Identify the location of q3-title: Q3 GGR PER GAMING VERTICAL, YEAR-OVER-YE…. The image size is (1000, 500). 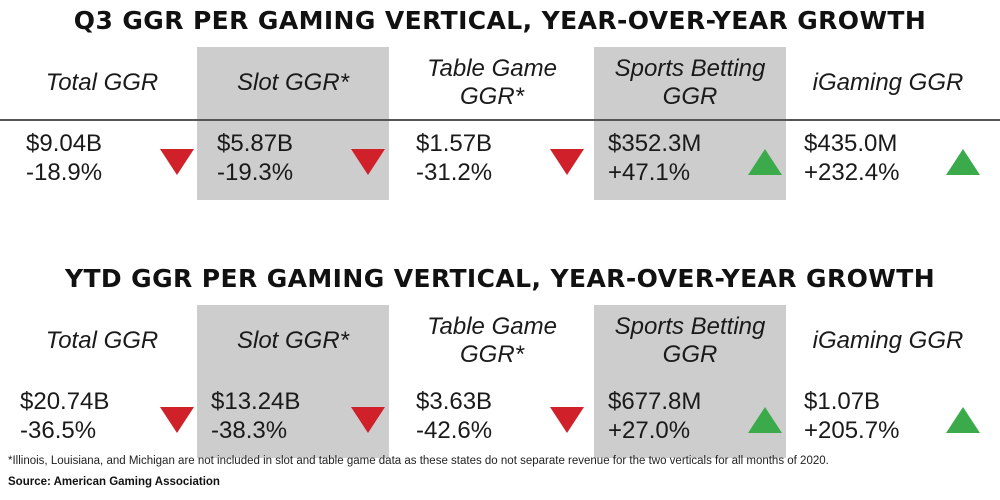
(500, 20).